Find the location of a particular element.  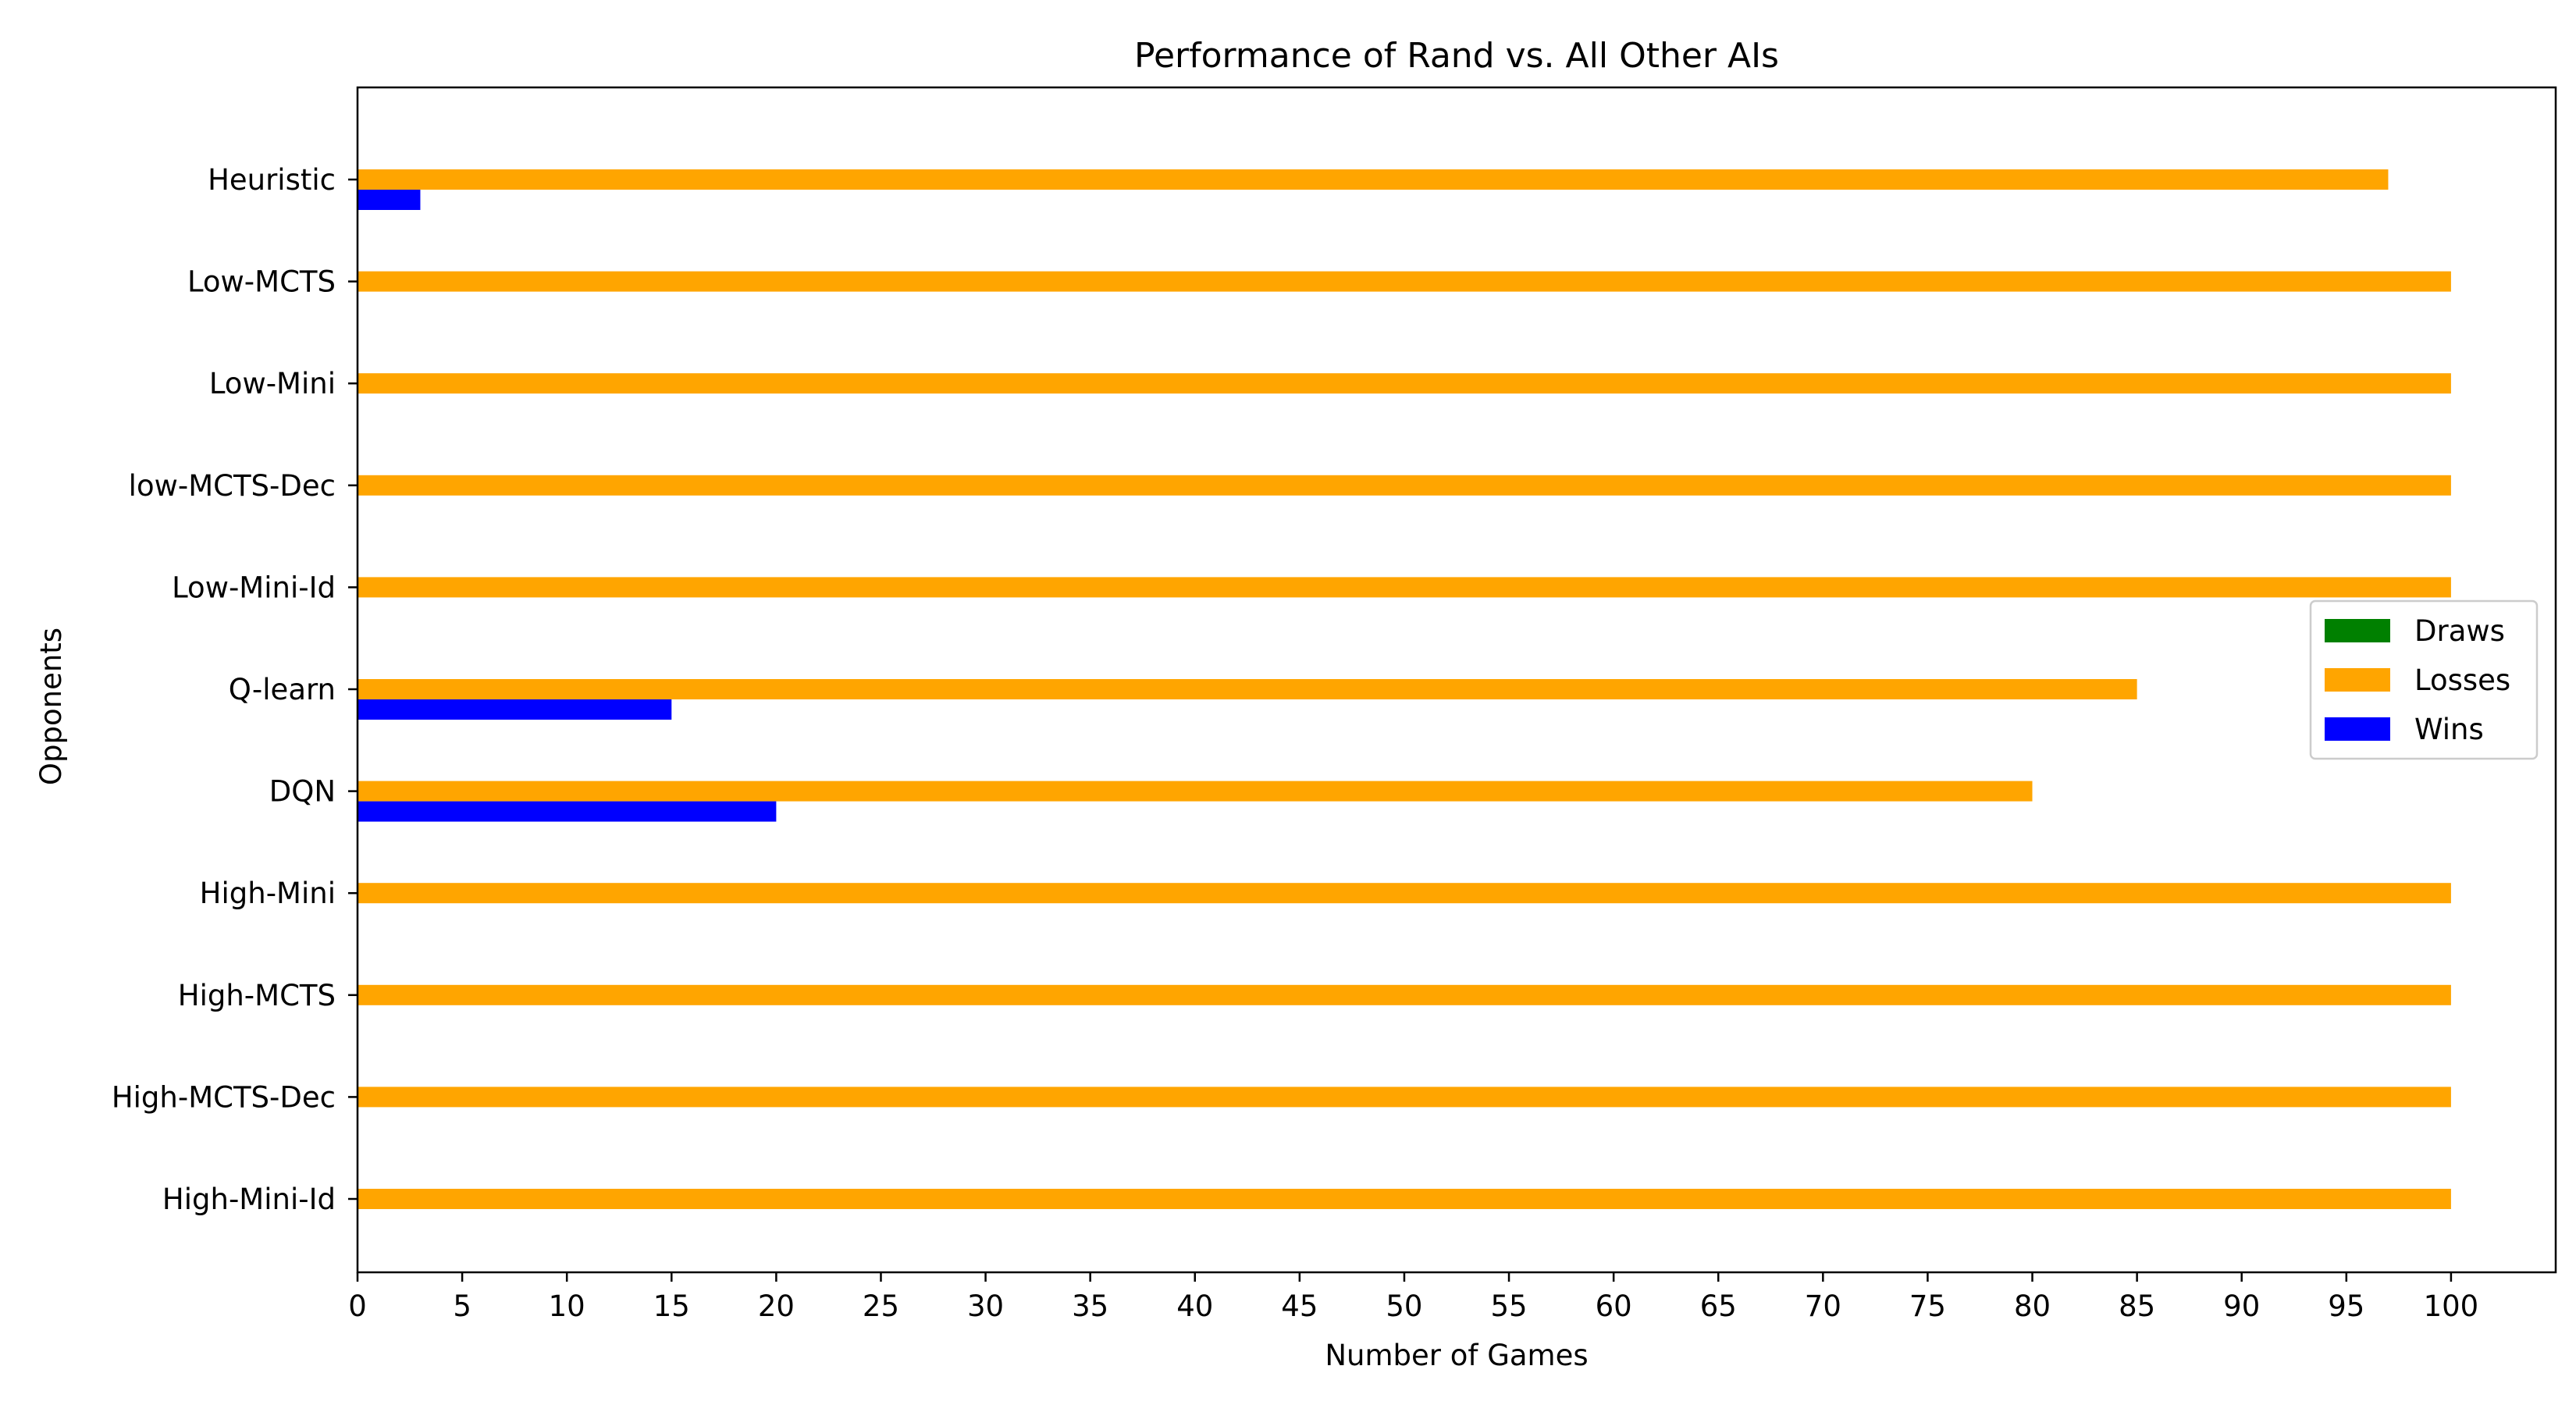

x-tick-label: 15 is located at coordinates (671, 1306).